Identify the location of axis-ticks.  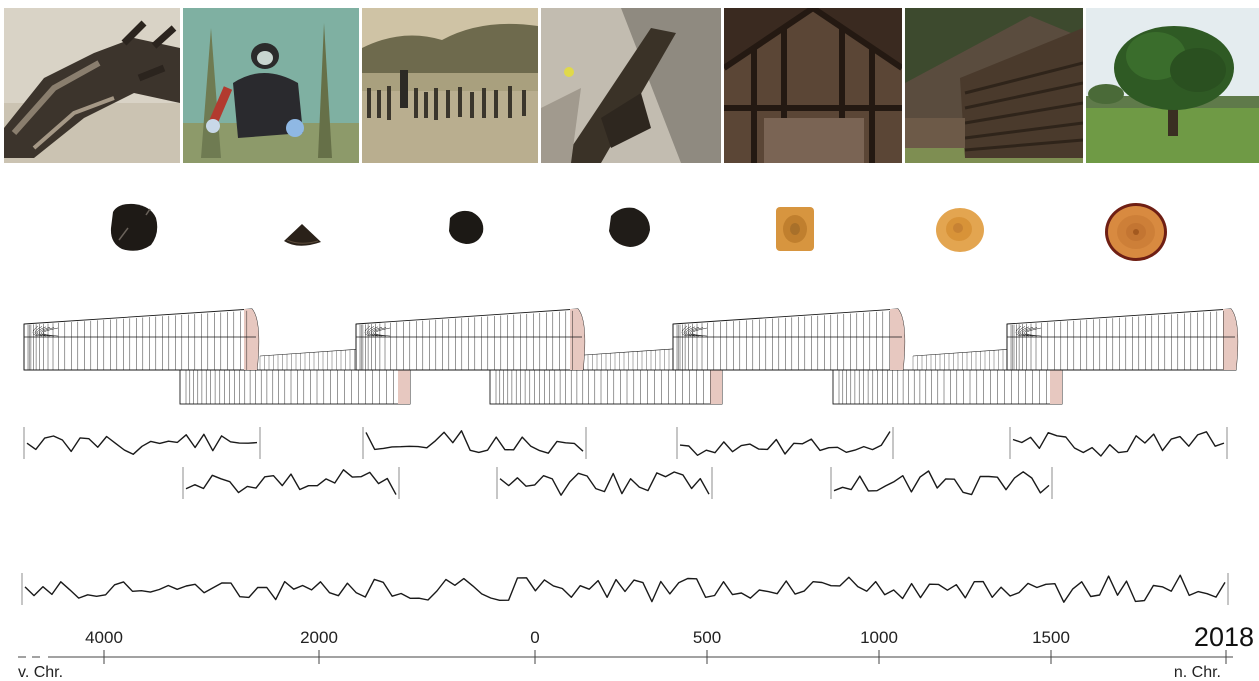
(665, 657).